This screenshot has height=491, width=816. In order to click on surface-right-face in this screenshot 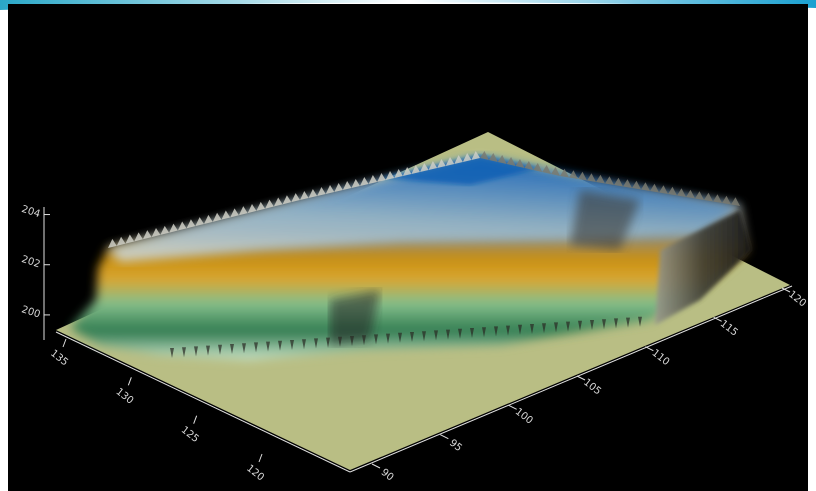, I will do `click(703, 267)`.